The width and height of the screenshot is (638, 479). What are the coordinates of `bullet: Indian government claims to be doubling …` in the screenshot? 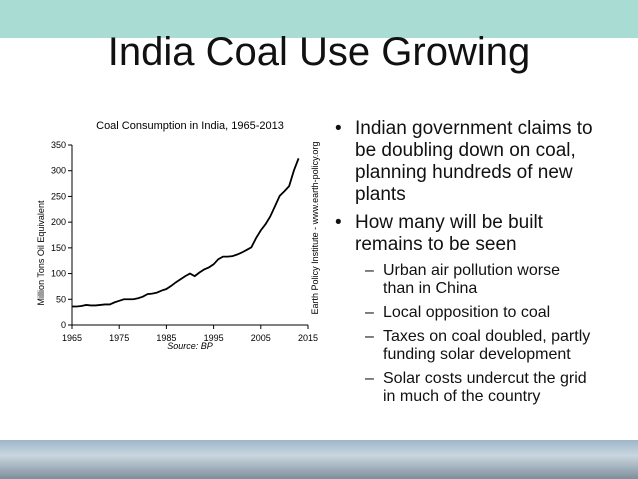 It's located at (472, 162).